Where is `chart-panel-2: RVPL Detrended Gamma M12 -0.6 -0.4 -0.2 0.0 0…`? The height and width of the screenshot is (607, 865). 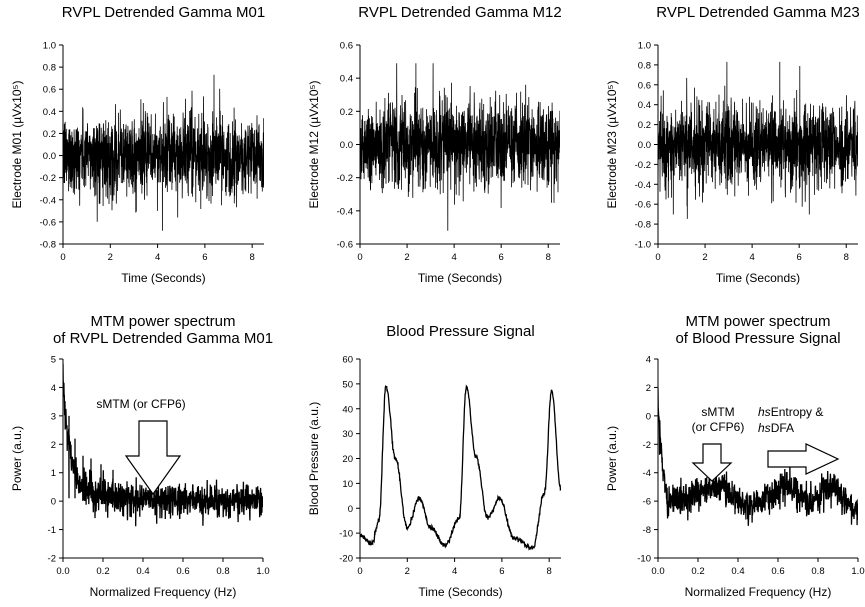 chart-panel-2: RVPL Detrended Gamma M12 -0.6 -0.4 -0.2 0.0 0… is located at coordinates (434, 144).